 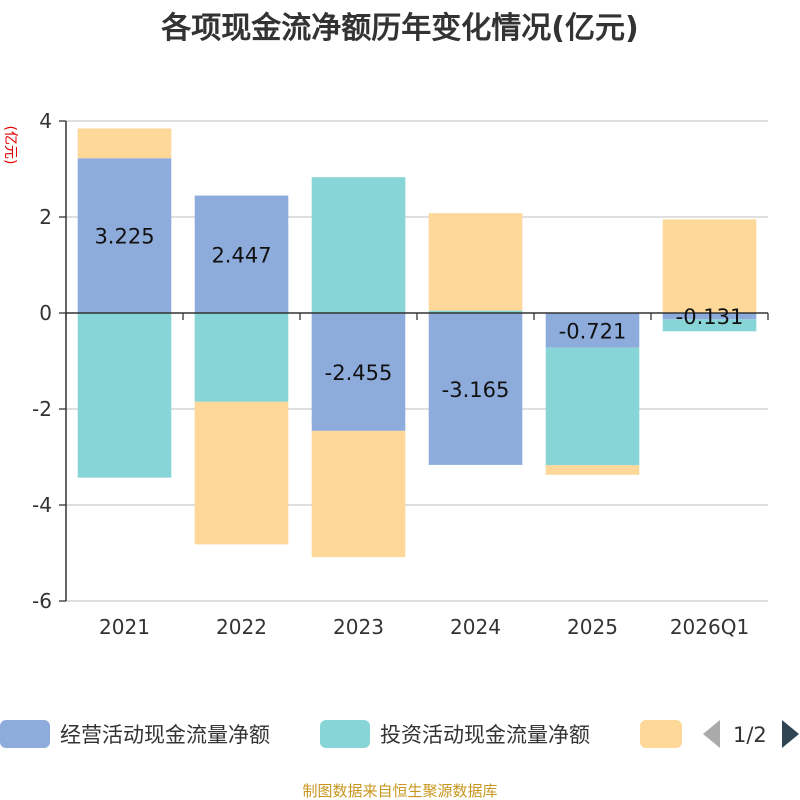 I want to click on bar-series1-2021, so click(x=124, y=235).